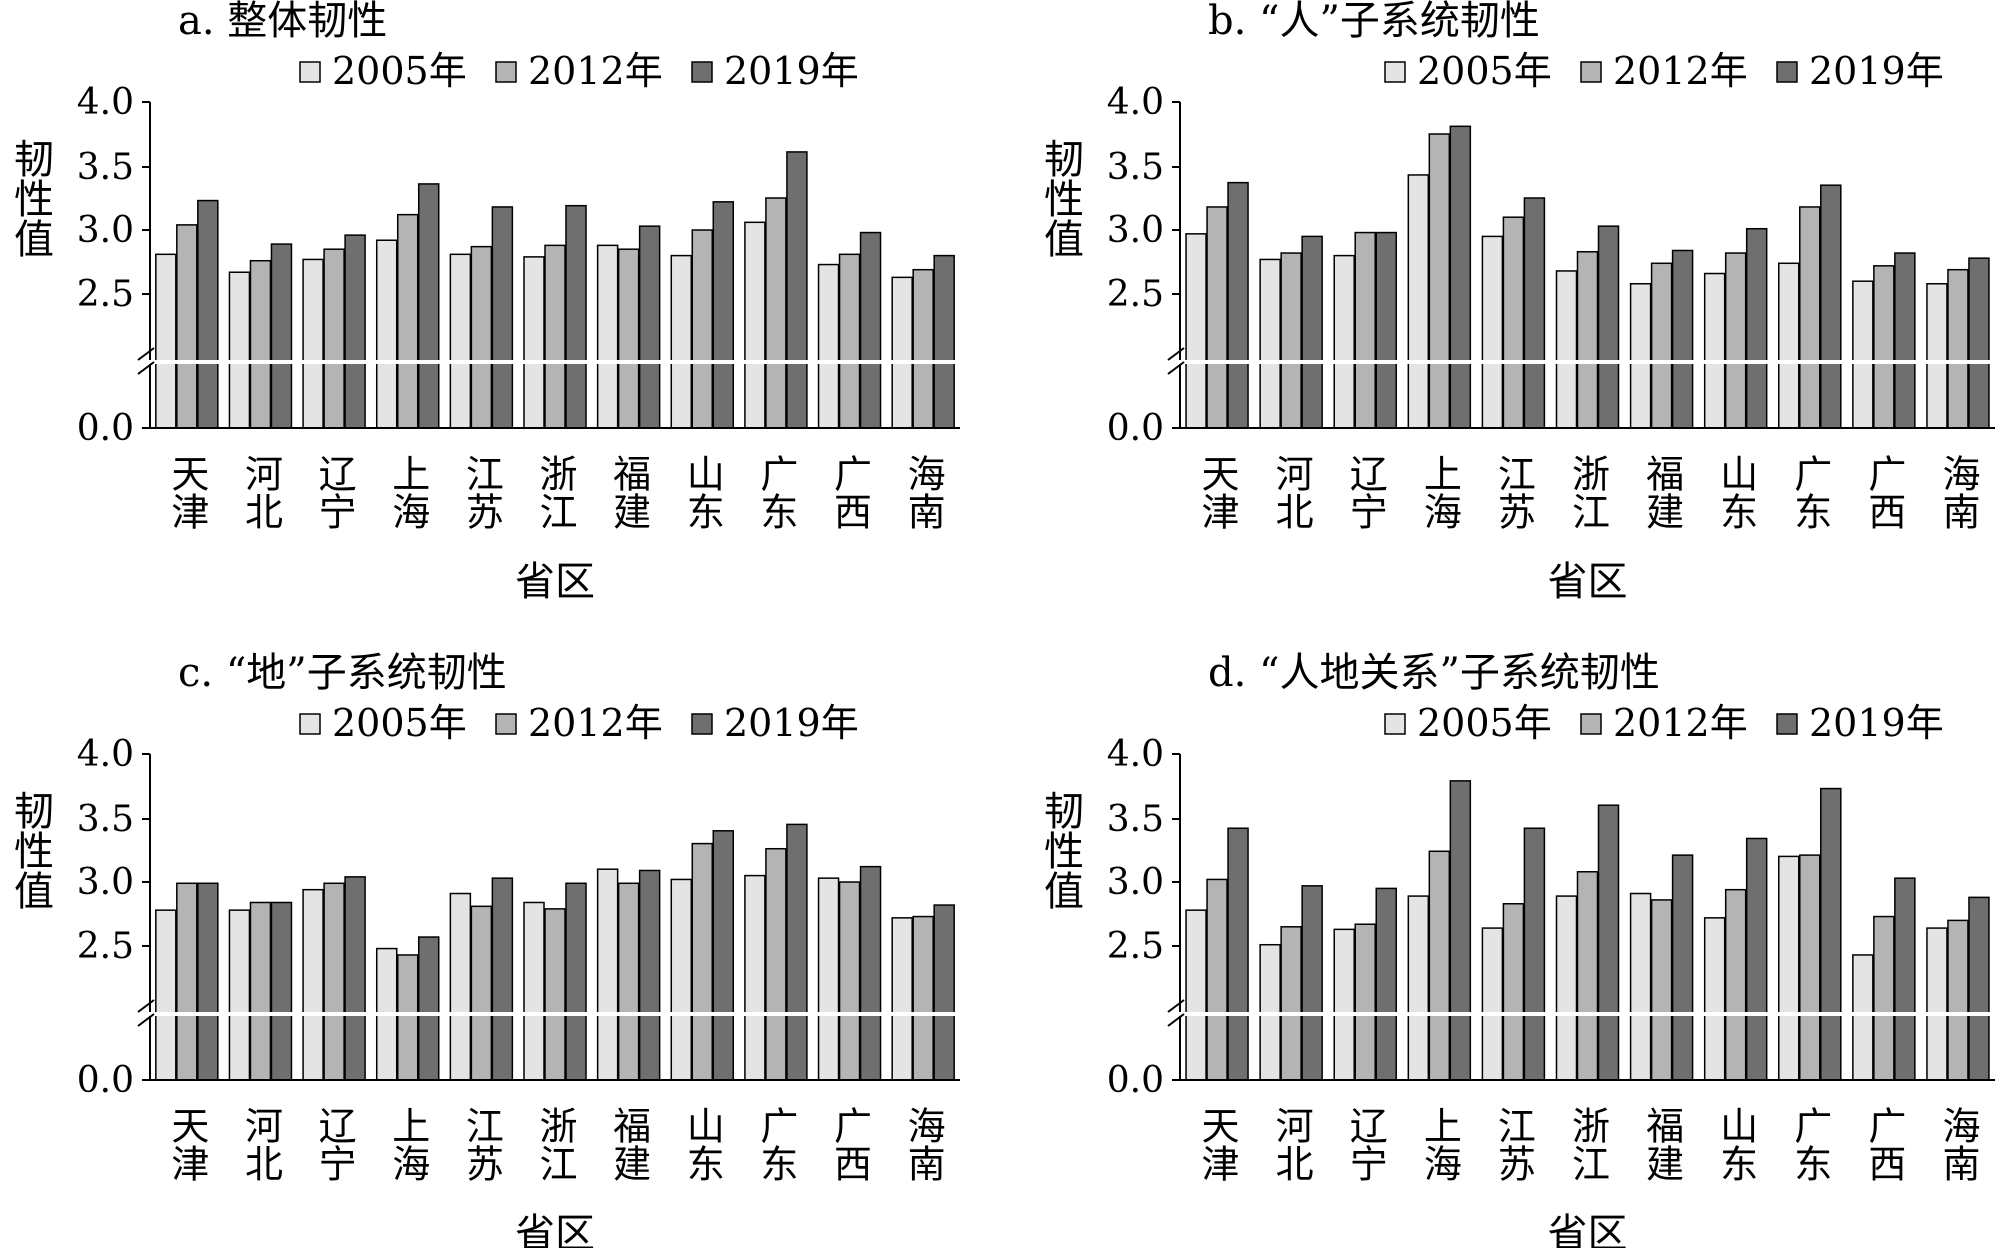 The image size is (2000, 1248). I want to click on chart-title: b. “人”子系统韧性, so click(1374, 22).